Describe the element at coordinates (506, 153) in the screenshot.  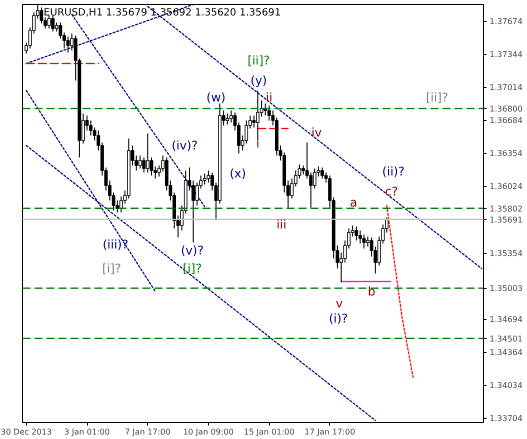
I see `y-tick-label: 1.36354` at that location.